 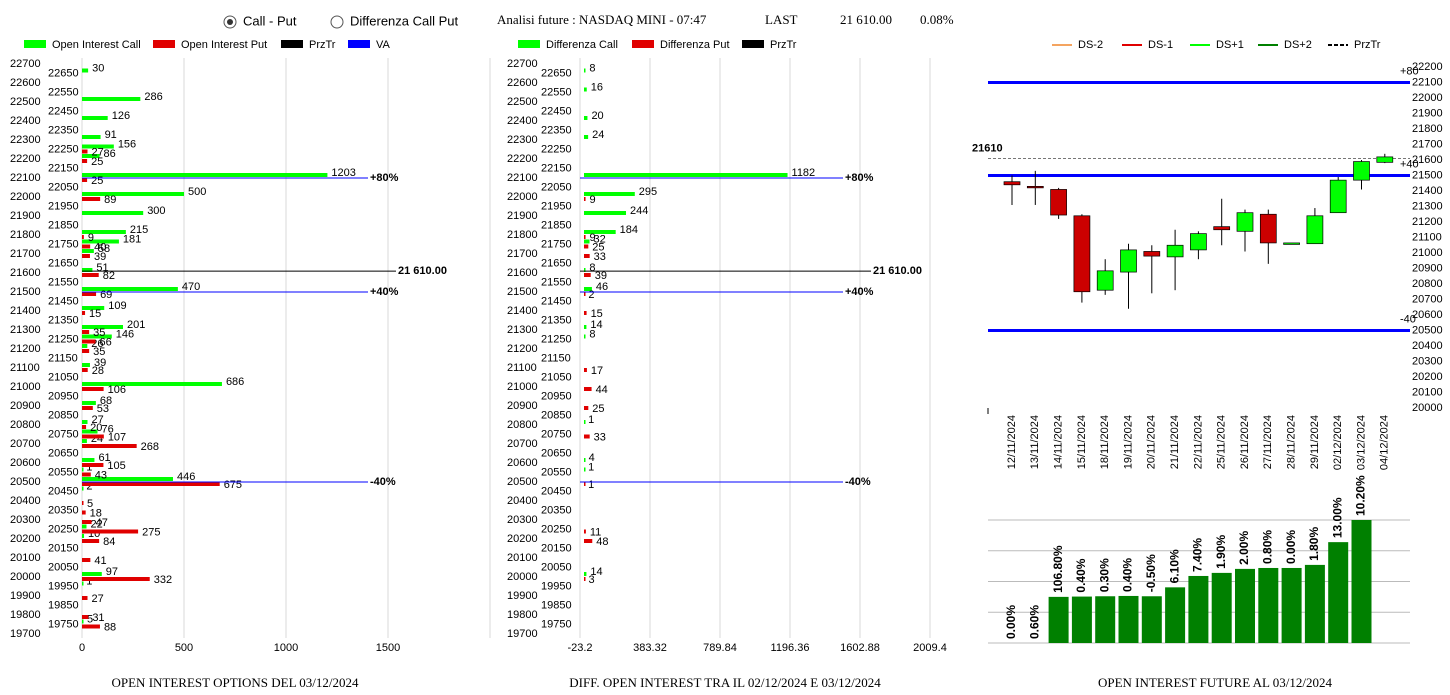 I want to click on value-label: 27, so click(x=98, y=152).